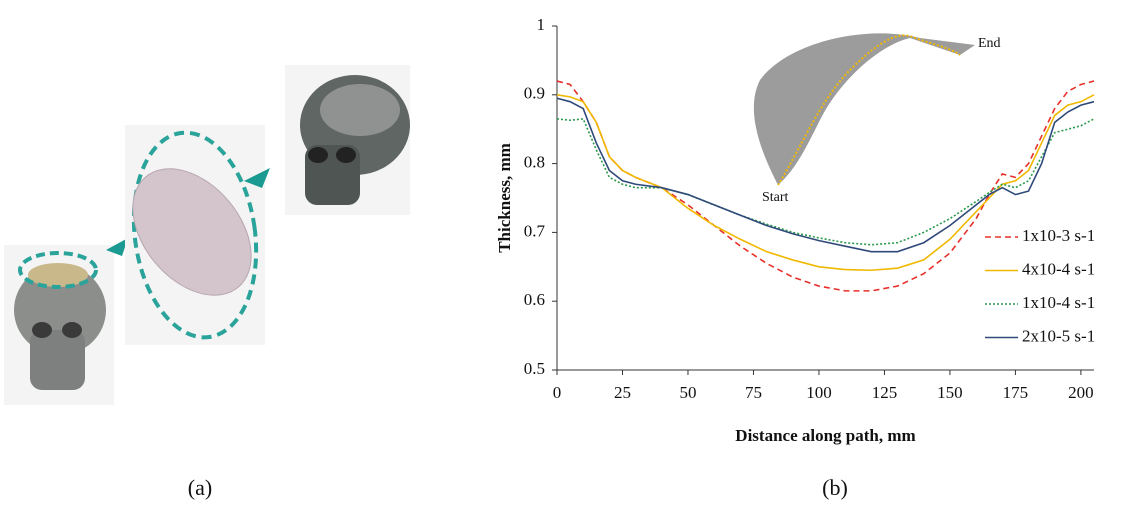  I want to click on caption: (a), so click(200, 487).